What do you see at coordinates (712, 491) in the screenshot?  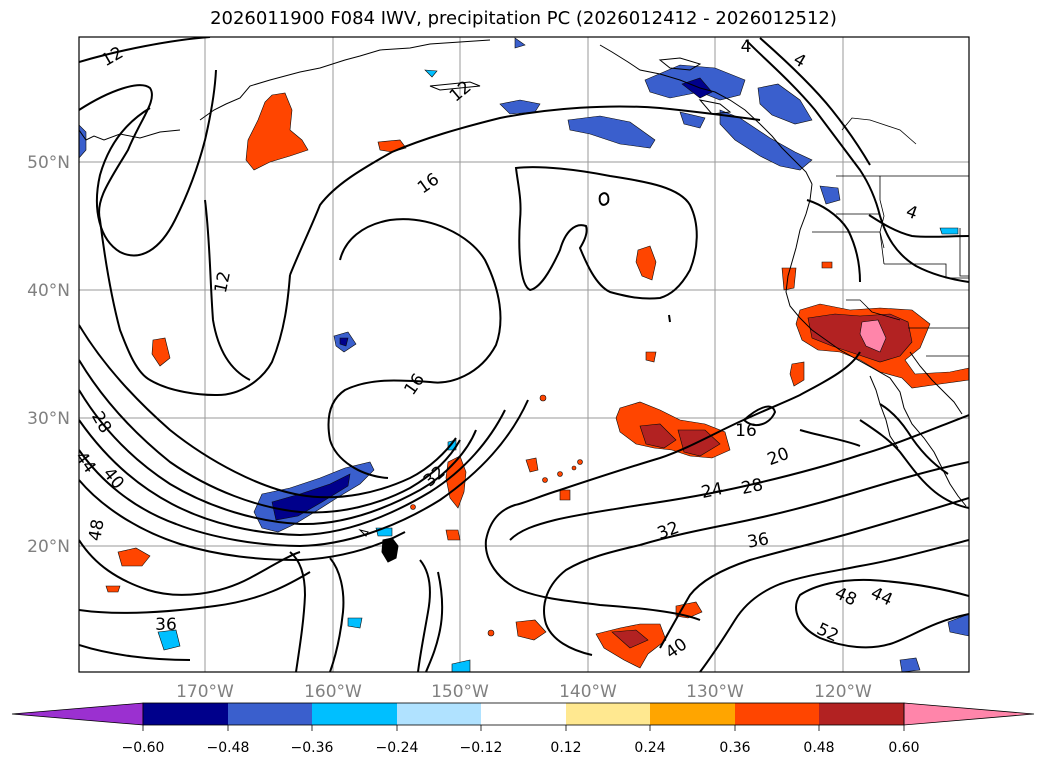 I see `contour-label: 24` at bounding box center [712, 491].